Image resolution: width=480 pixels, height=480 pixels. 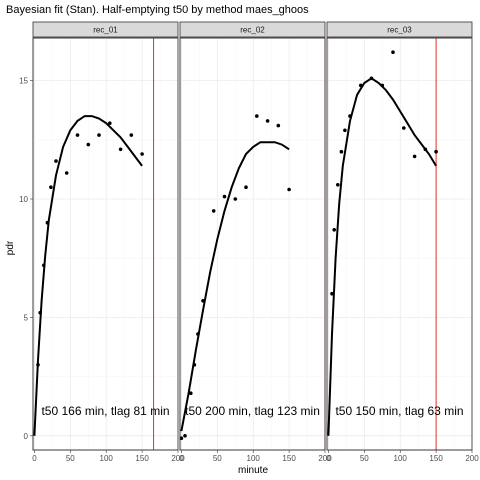 I want to click on strip-label: rec_01, so click(x=105, y=30).